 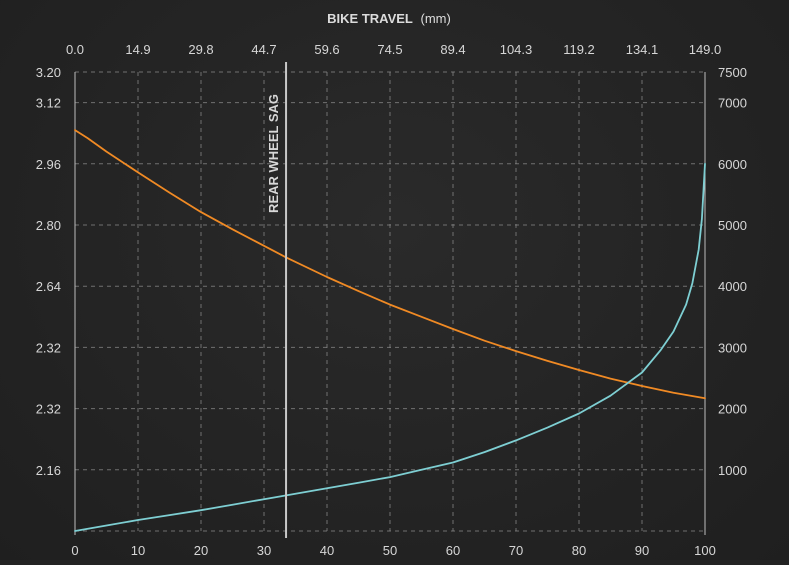 What do you see at coordinates (137, 49) in the screenshot?
I see `x-top-tick-label: 14.9` at bounding box center [137, 49].